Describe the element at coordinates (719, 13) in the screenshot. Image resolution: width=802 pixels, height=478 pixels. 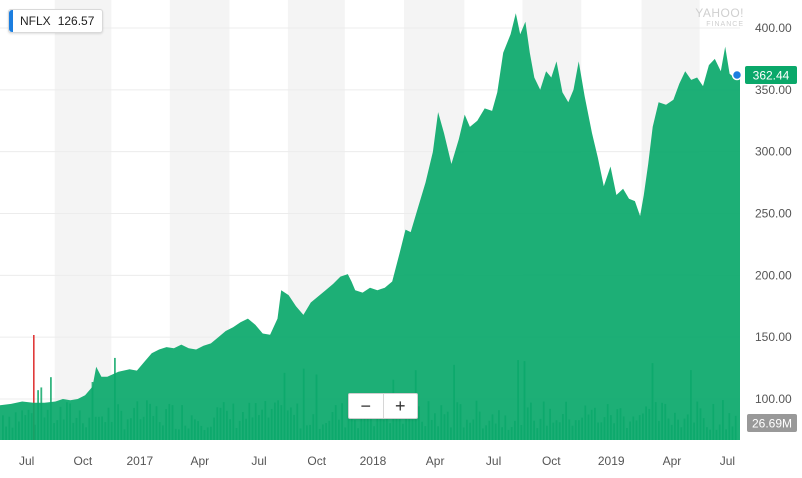
I see `watermark-brand: YAHOO!` at that location.